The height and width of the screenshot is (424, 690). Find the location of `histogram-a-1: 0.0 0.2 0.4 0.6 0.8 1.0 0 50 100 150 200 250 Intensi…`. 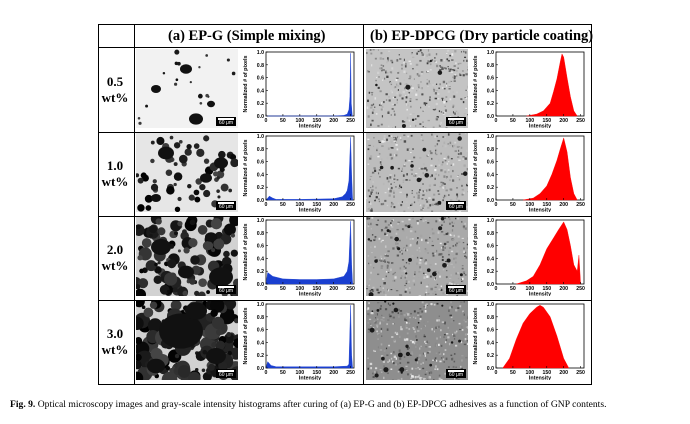

histogram-a-1: 0.0 0.2 0.4 0.6 0.8 1.0 0 50 100 150 200 250 Intensi… is located at coordinates (300, 172).